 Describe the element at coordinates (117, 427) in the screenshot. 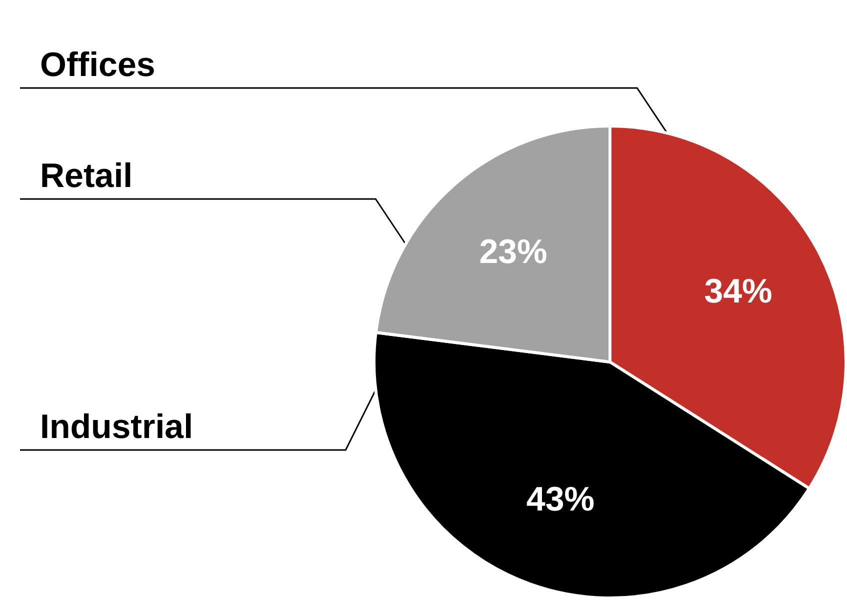

I see `slice-label: Industrial` at that location.